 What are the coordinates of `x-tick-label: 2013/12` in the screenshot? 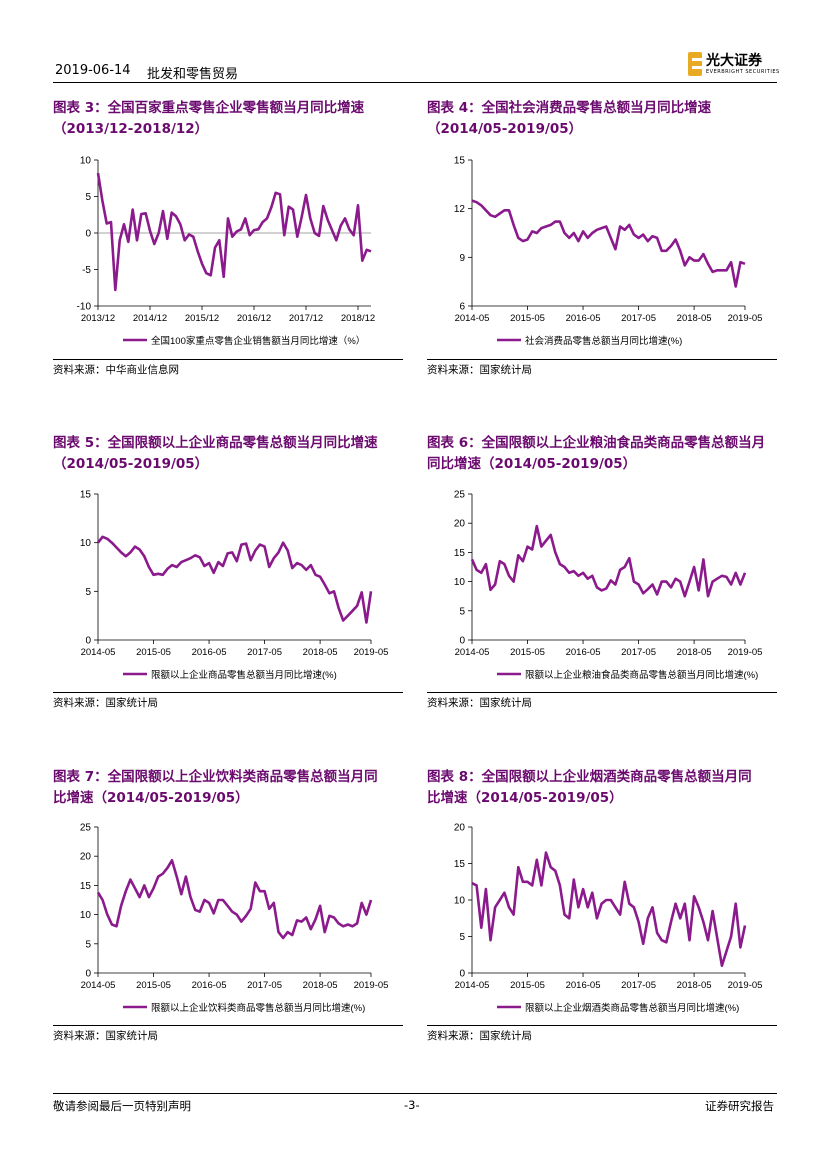 It's located at (98, 318).